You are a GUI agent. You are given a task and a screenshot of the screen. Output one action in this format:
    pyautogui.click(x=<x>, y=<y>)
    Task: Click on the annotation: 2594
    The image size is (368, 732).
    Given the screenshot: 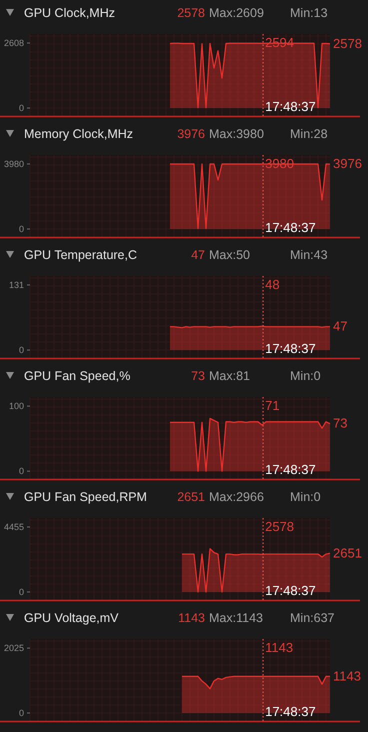 What is the action you would take?
    pyautogui.click(x=279, y=42)
    